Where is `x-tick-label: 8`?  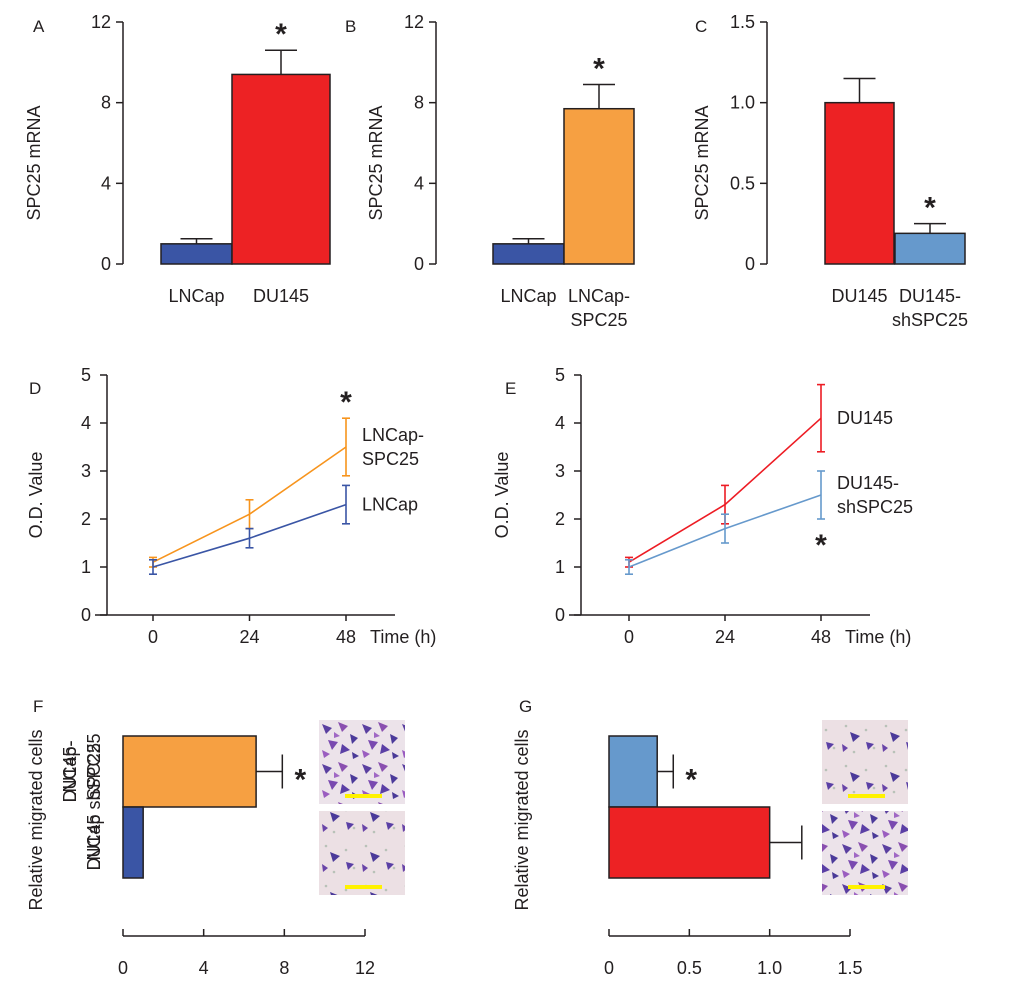
x-tick-label: 8 is located at coordinates (284, 968).